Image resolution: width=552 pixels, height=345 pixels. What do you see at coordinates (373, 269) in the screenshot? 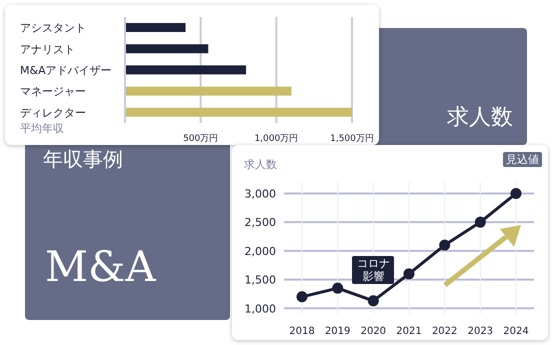
I see `annotation: コロナ影響` at bounding box center [373, 269].